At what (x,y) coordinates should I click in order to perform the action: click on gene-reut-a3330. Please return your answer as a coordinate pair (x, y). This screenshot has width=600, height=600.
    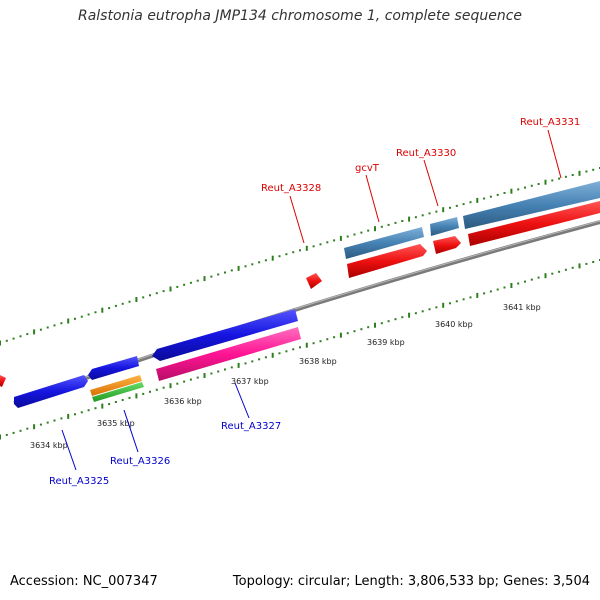
    Looking at the image, I should click on (447, 245).